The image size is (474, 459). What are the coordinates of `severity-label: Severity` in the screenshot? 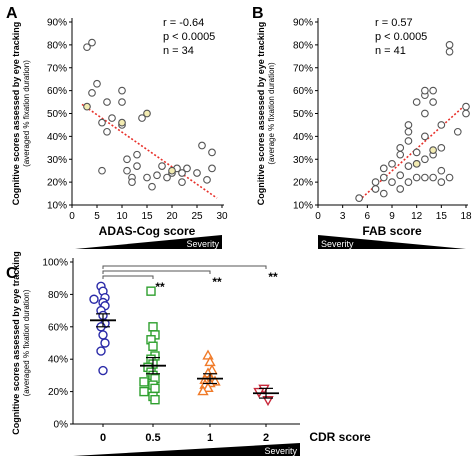 It's located at (202, 244).